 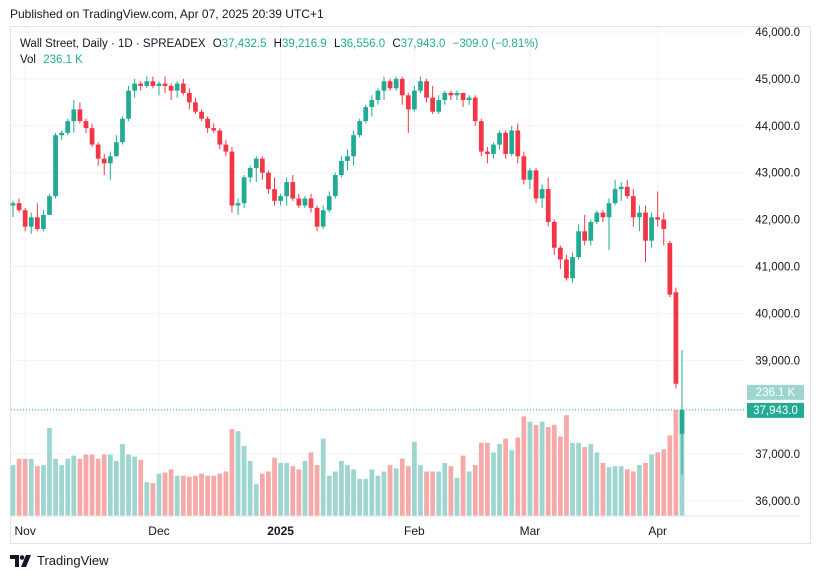 I want to click on close-label: C, so click(x=396, y=44).